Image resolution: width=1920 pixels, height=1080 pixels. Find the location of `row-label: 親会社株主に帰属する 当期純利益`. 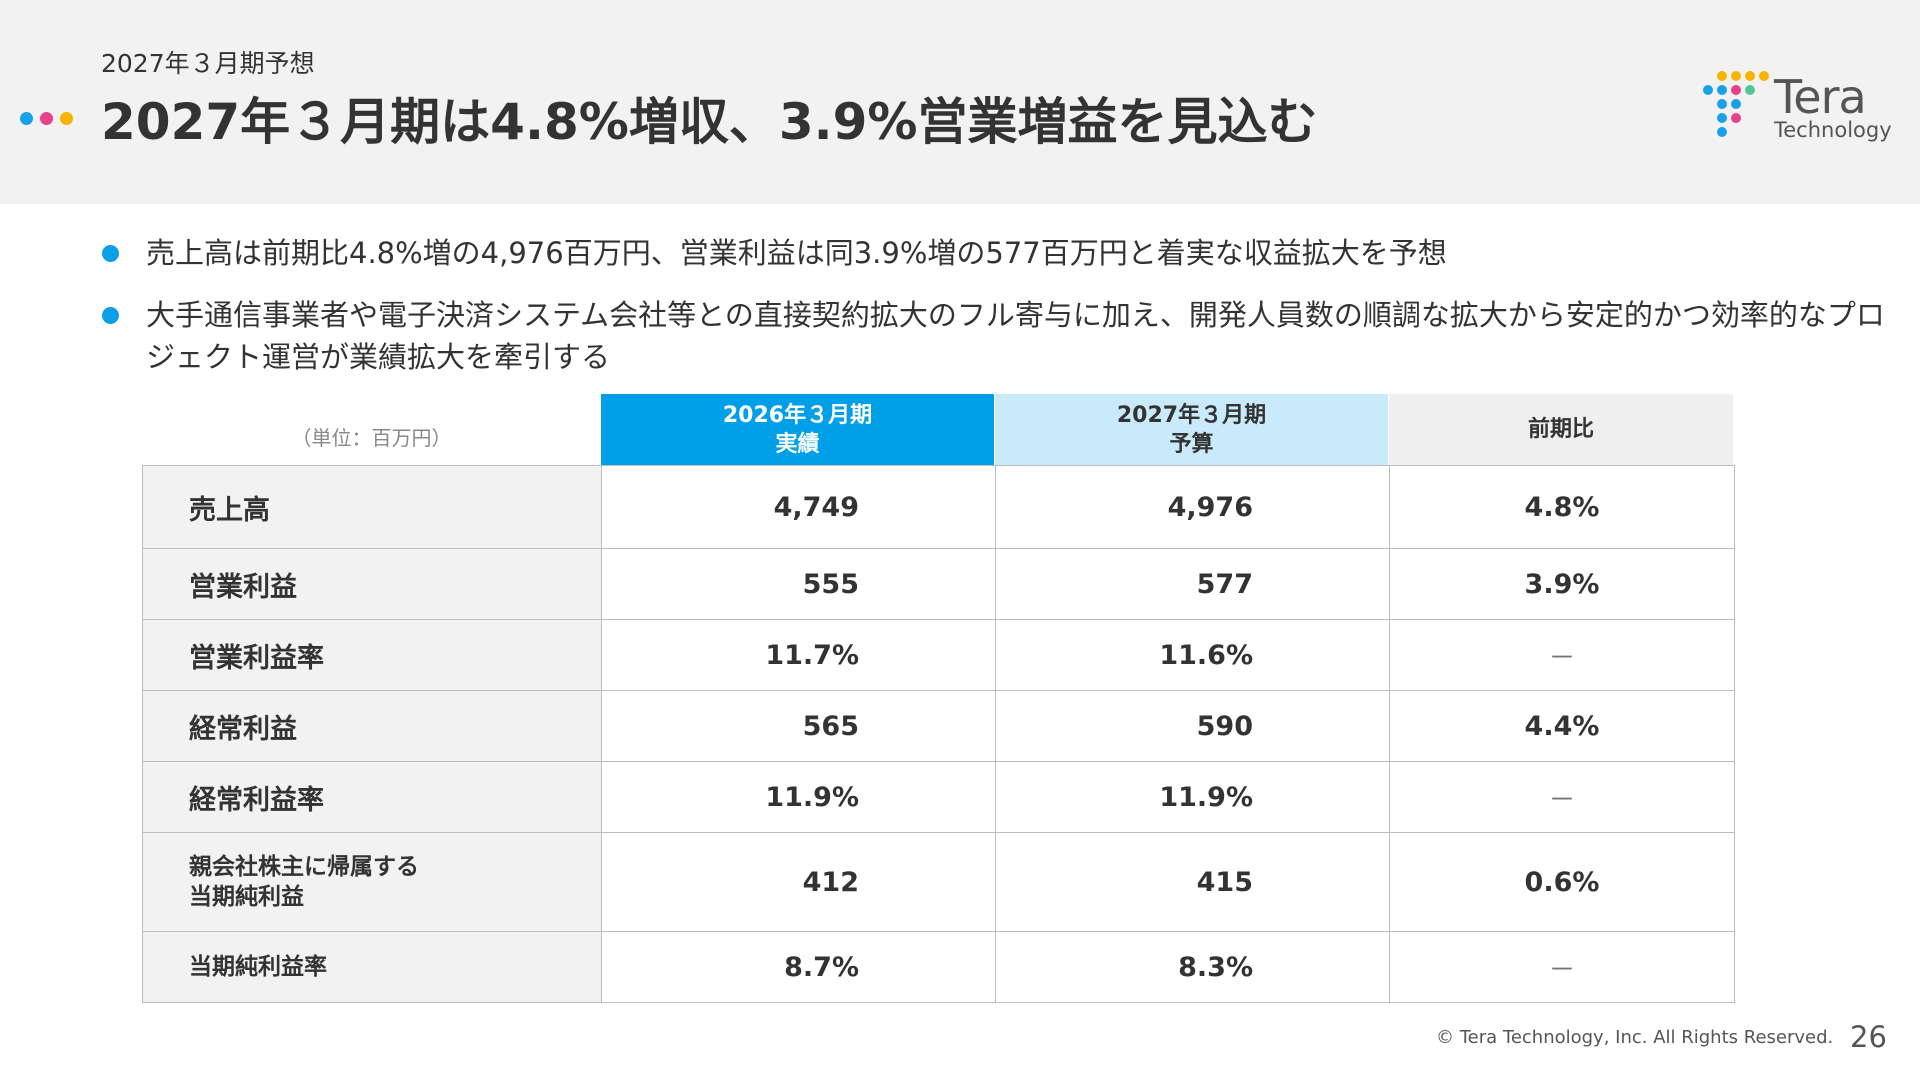

row-label: 親会社株主に帰属する 当期純利益 is located at coordinates (372, 882).